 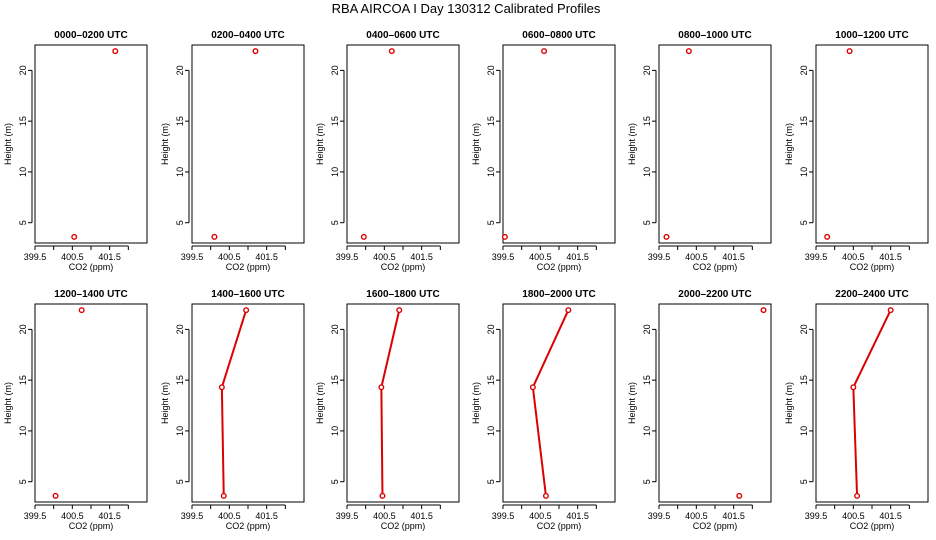 What do you see at coordinates (247, 35) in the screenshot?
I see `panel-title: 0200–0400 UTC` at bounding box center [247, 35].